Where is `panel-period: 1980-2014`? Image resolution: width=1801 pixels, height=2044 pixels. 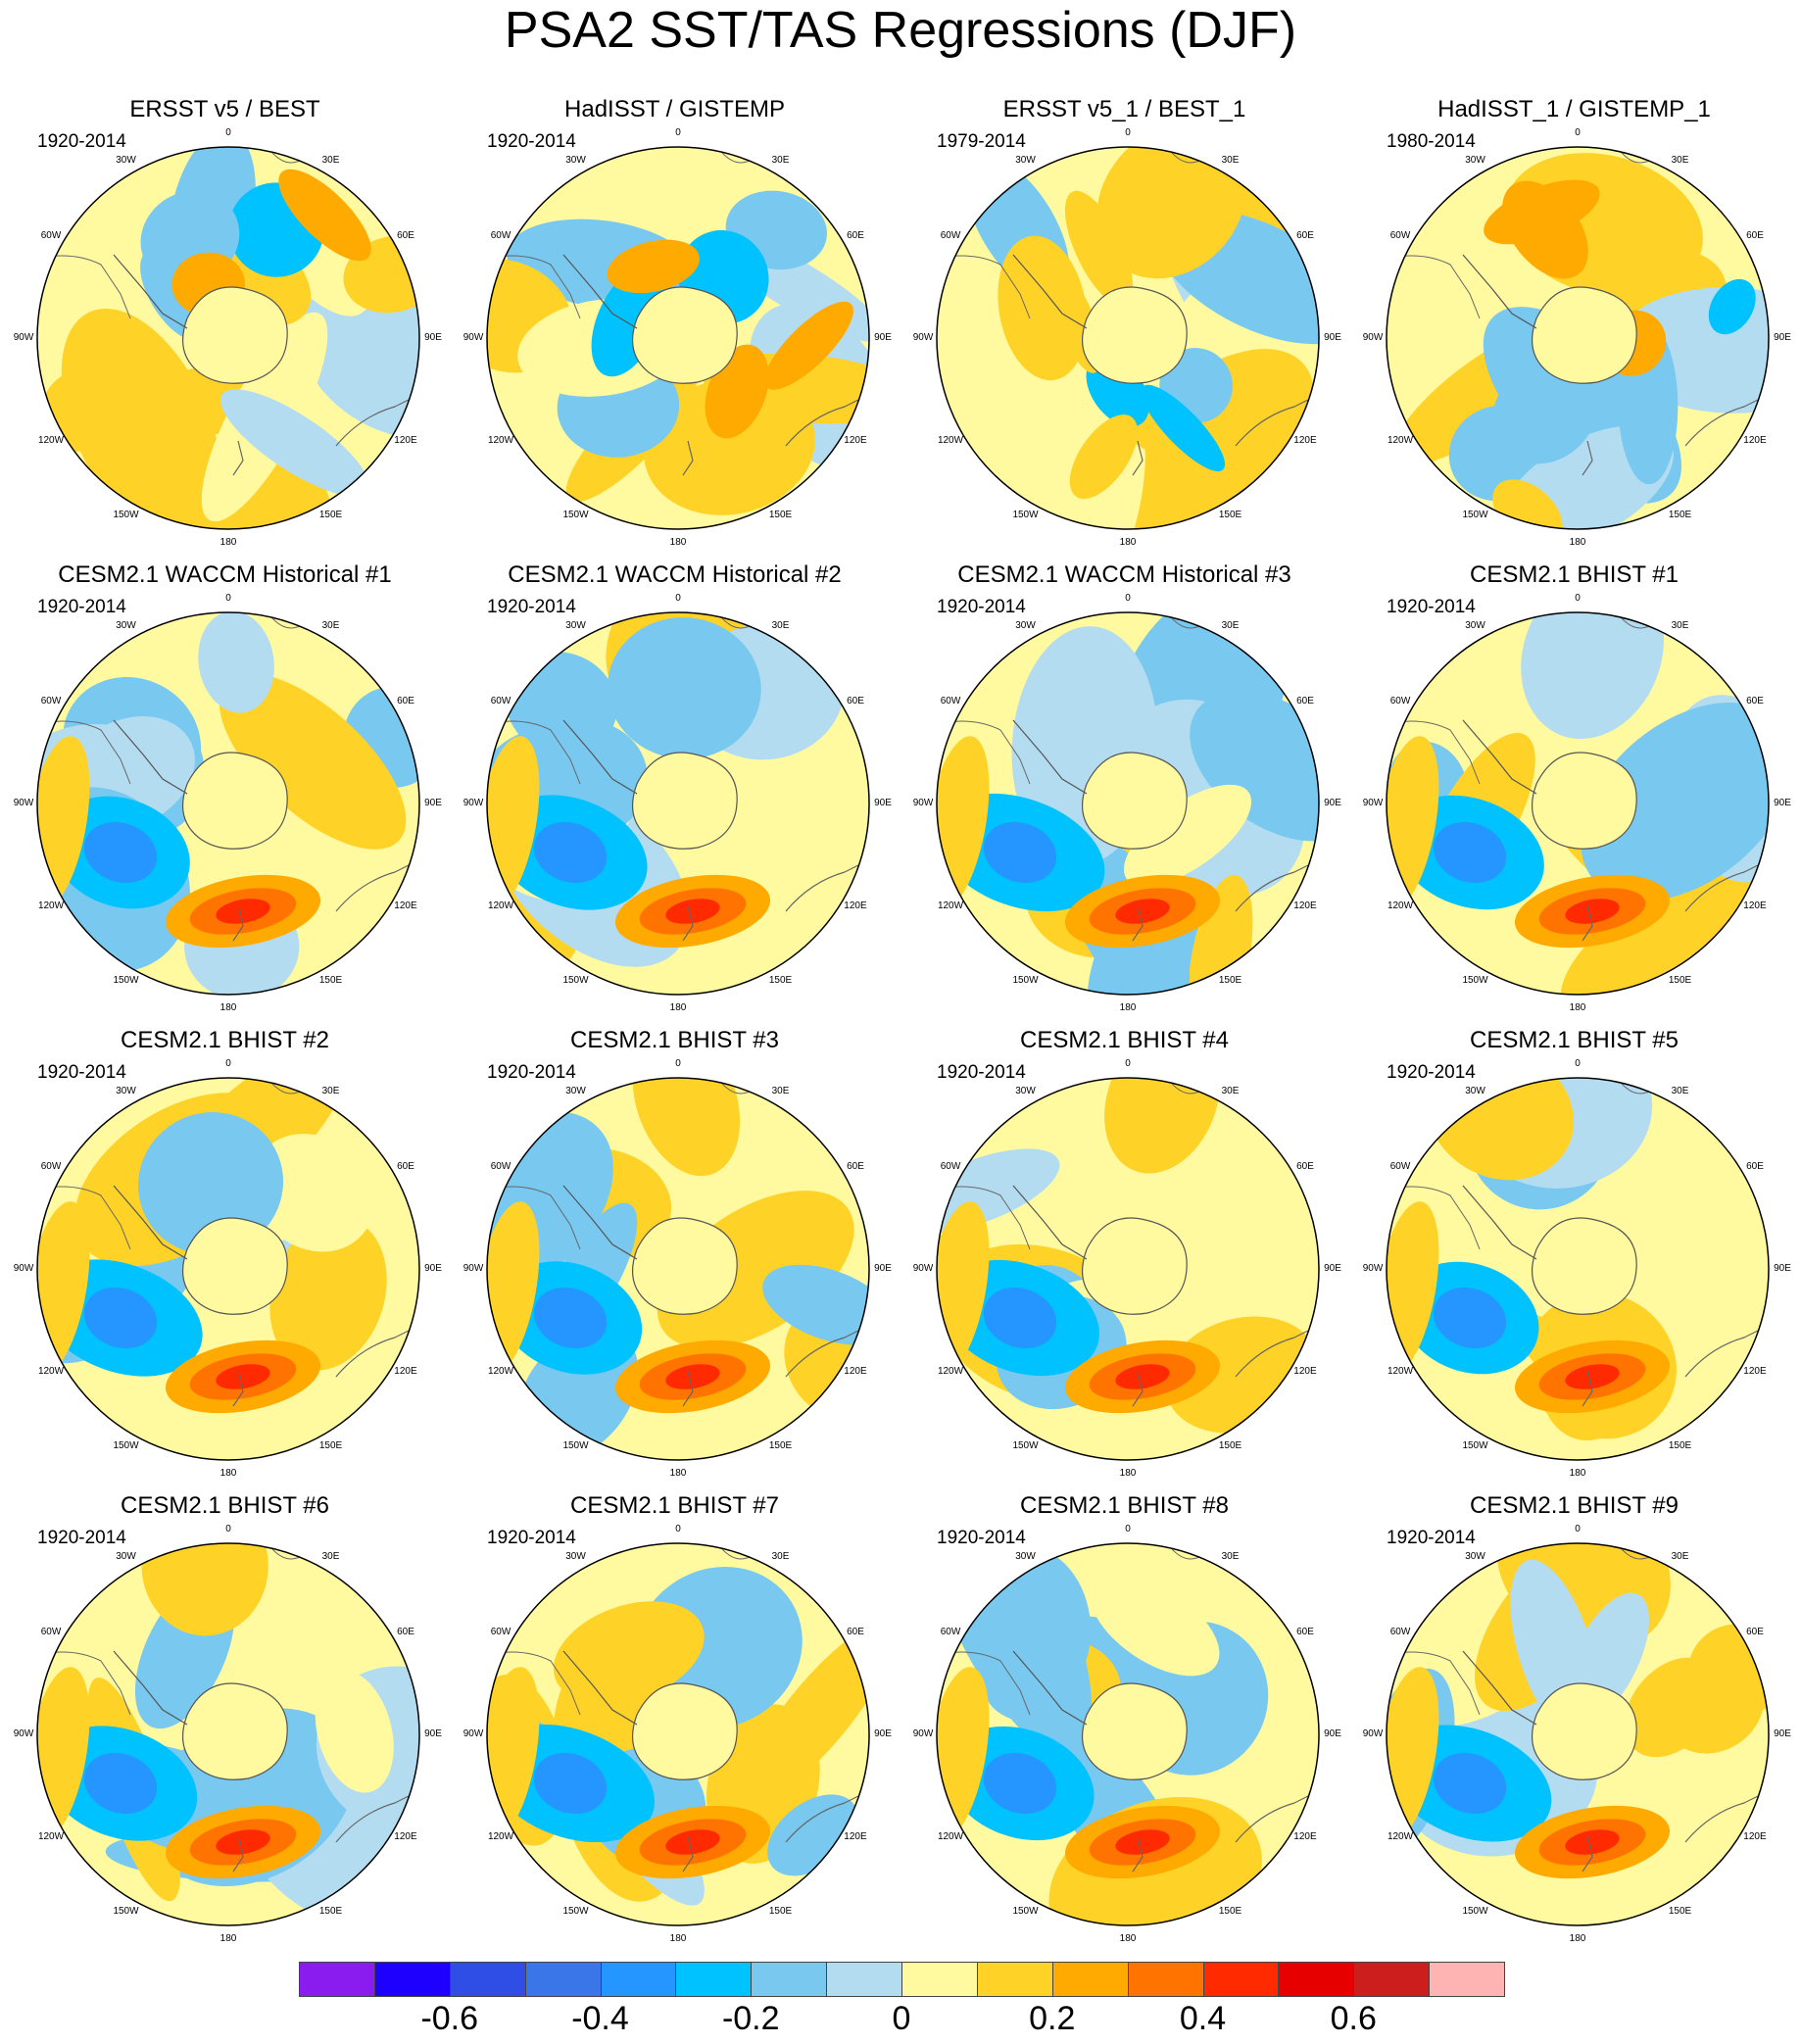 panel-period: 1980-2014 is located at coordinates (1431, 141).